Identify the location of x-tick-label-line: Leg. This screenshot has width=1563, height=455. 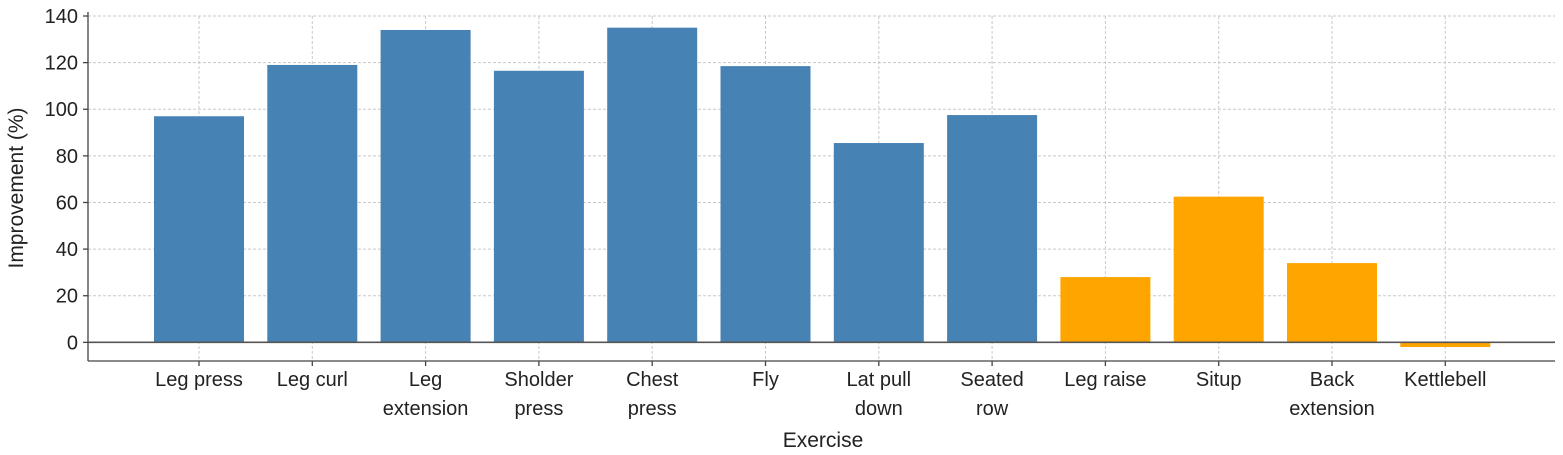
(425, 380).